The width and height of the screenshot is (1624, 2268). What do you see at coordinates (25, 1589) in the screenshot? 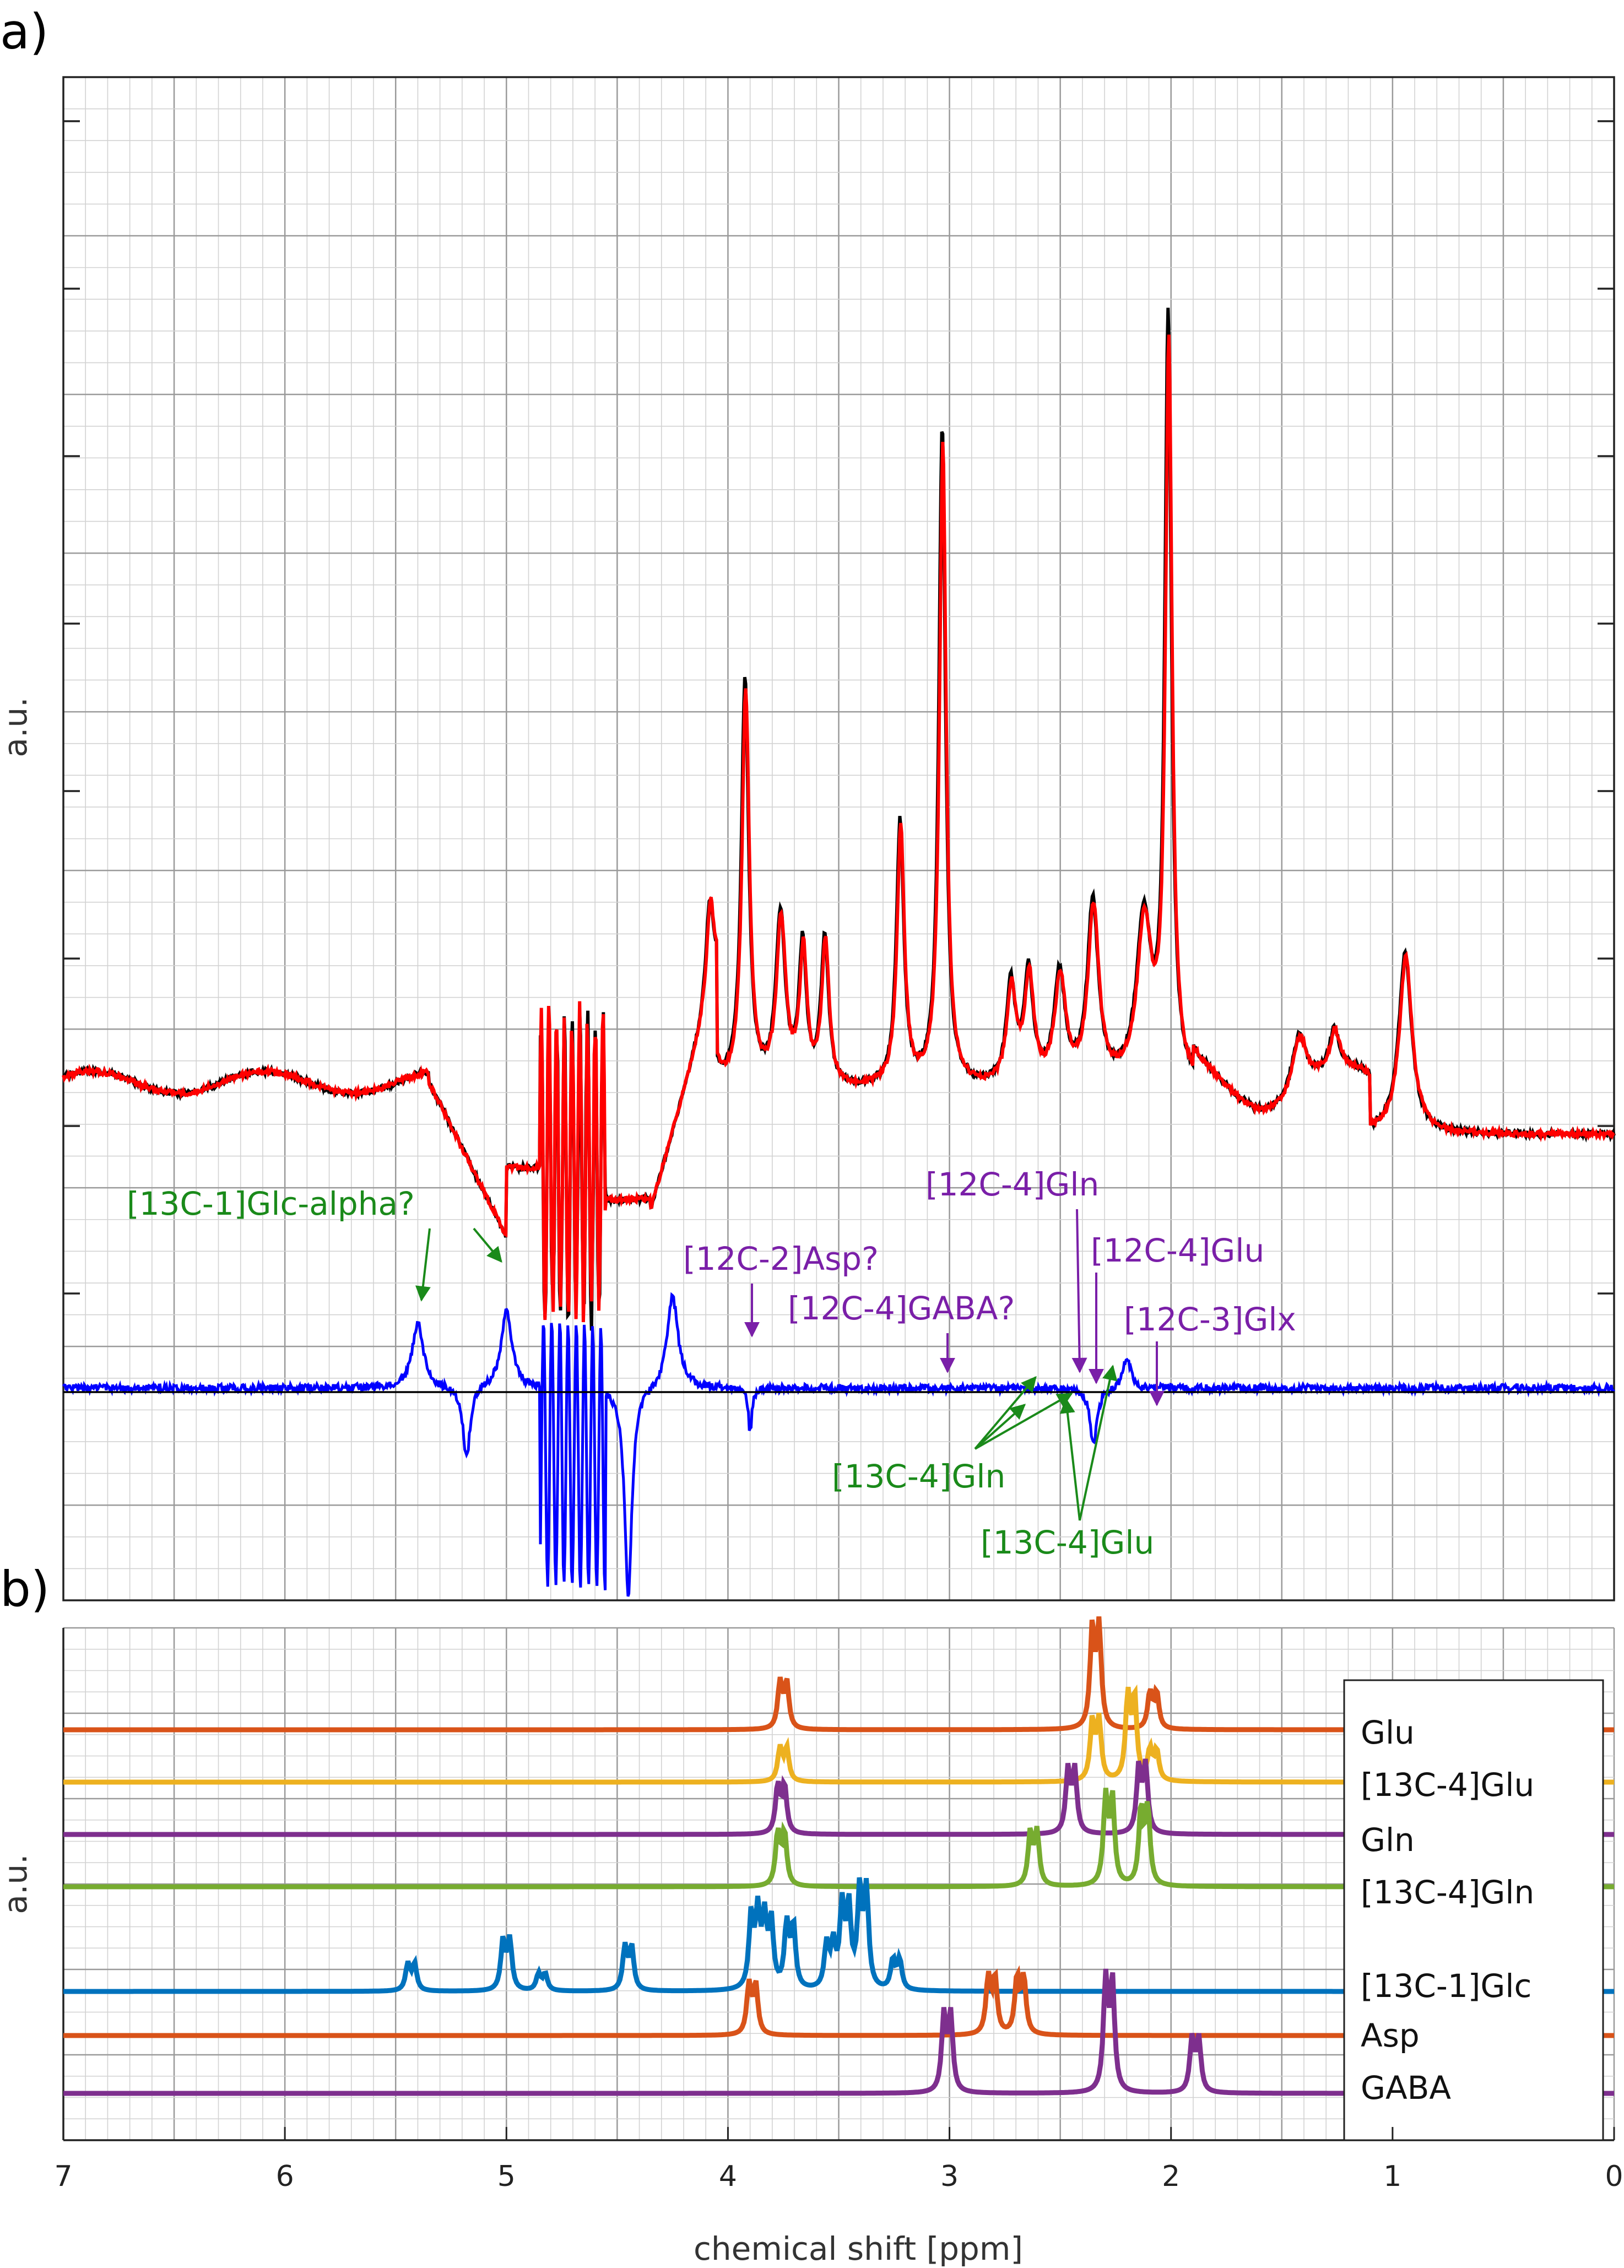
I see `panel-b-label: b)` at bounding box center [25, 1589].